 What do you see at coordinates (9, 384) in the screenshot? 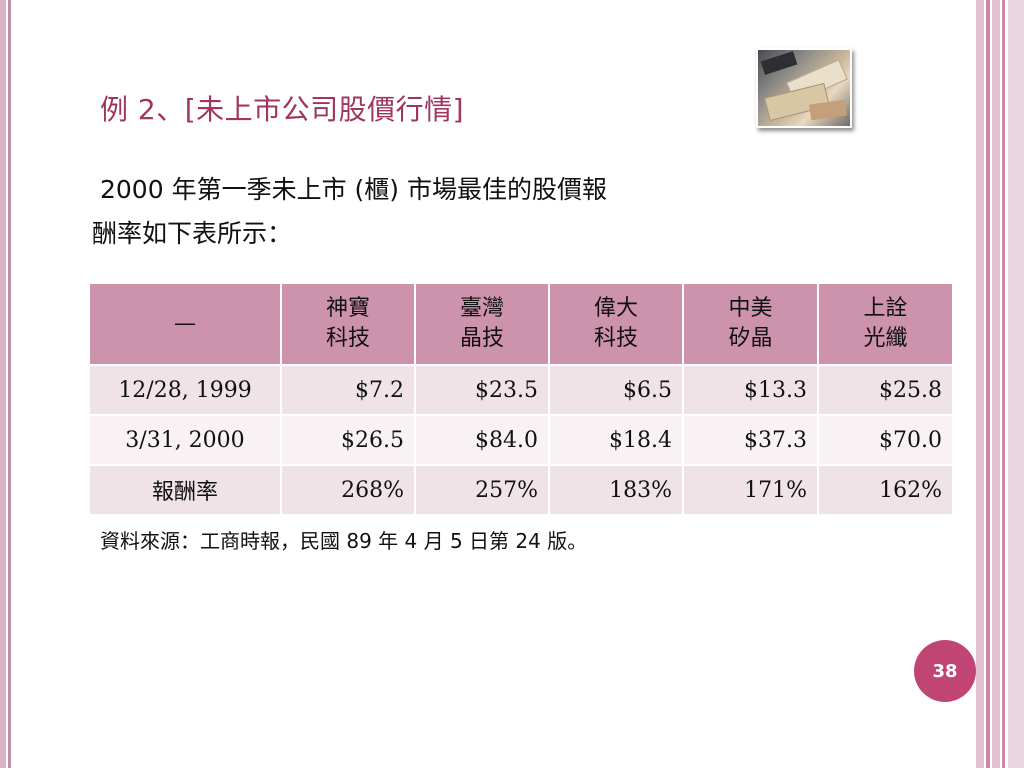
I see `left-decor-bar-thin` at bounding box center [9, 384].